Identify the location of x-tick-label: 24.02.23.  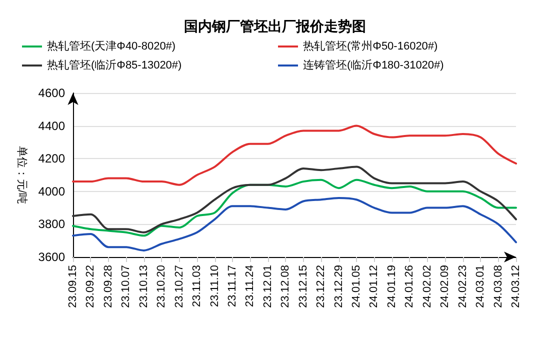
(462, 286).